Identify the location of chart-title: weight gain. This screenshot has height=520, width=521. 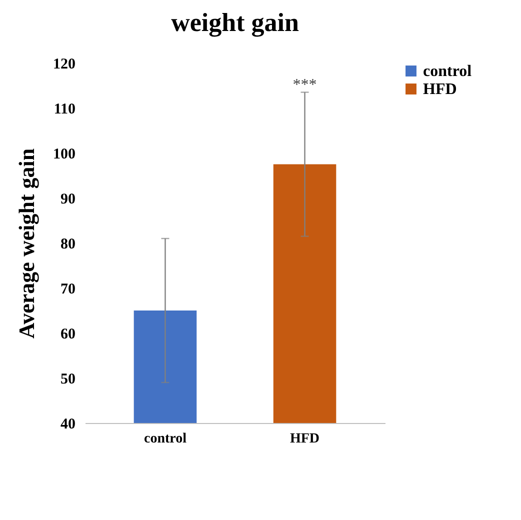
(235, 22).